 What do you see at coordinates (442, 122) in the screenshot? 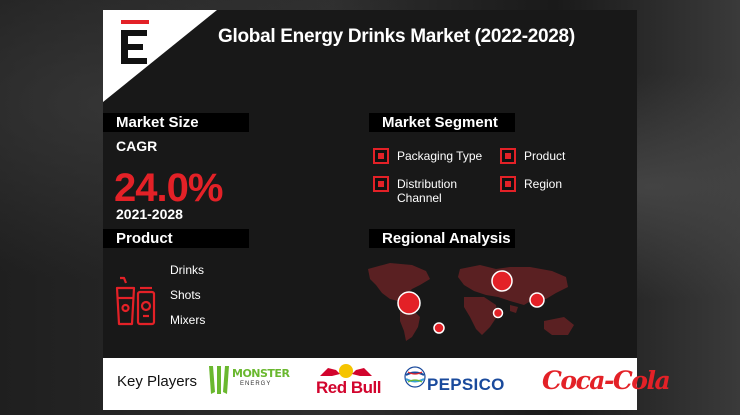
I see `market-segment-header: Market Segment` at bounding box center [442, 122].